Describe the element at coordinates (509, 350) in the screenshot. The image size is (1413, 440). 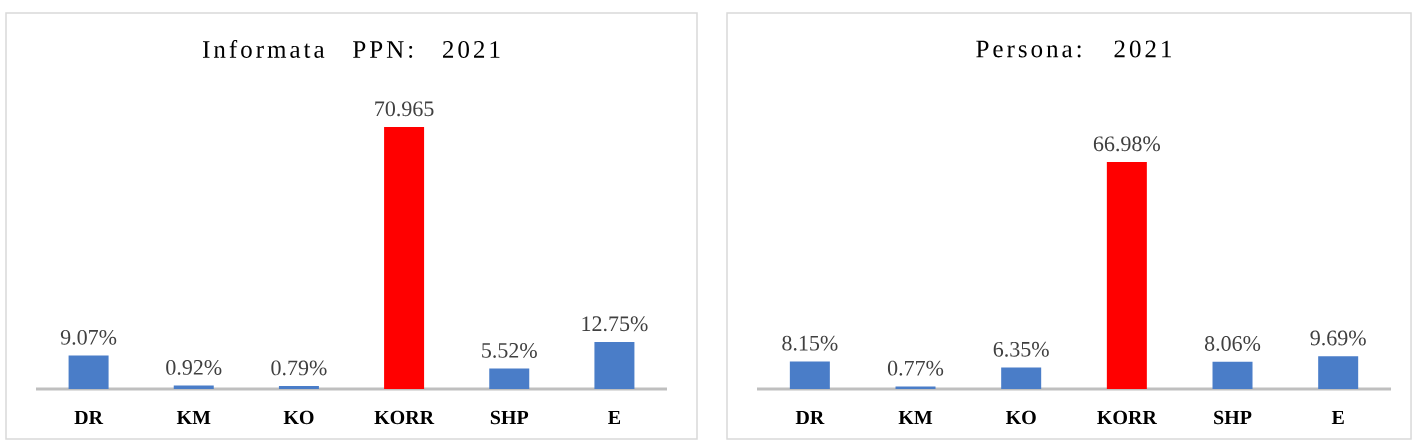
I see `data-label: 5.52%` at that location.